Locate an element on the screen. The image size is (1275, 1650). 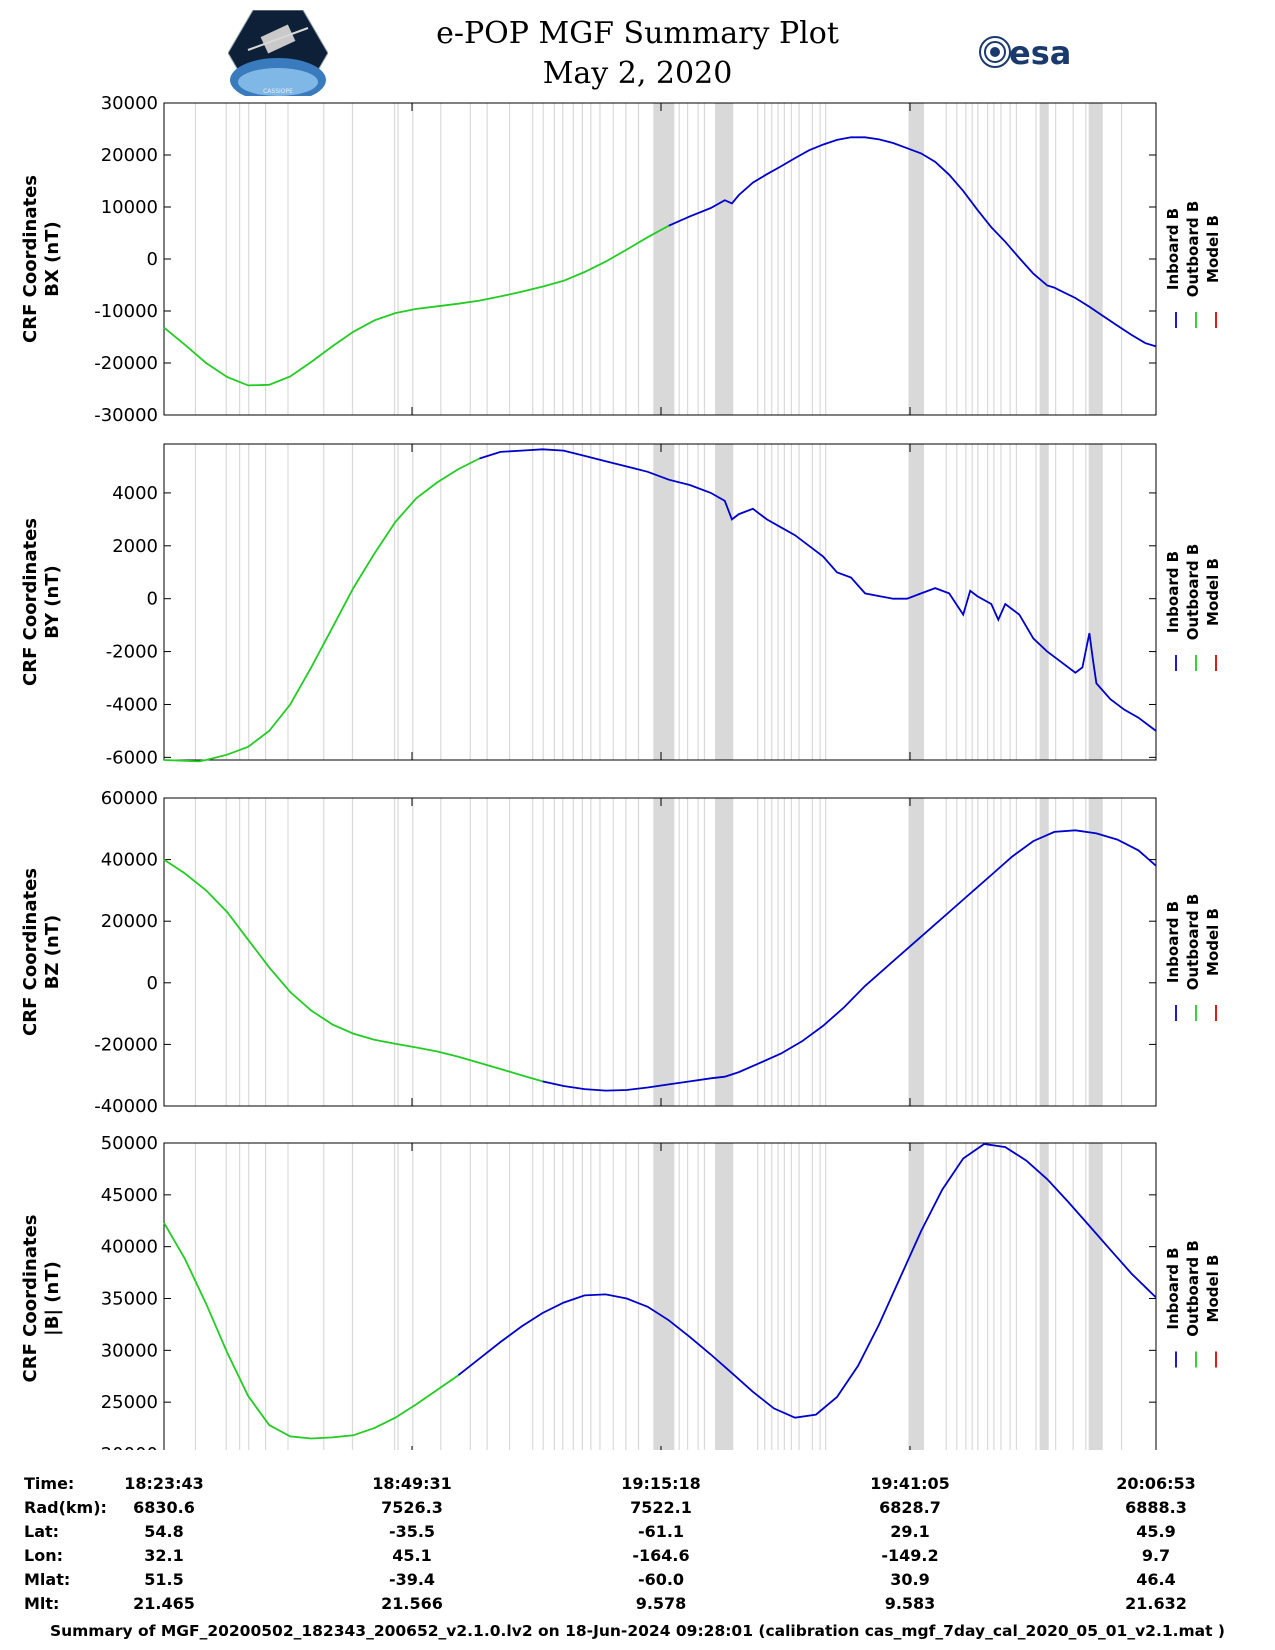
svg-text: esa is located at coordinates (1040, 53).